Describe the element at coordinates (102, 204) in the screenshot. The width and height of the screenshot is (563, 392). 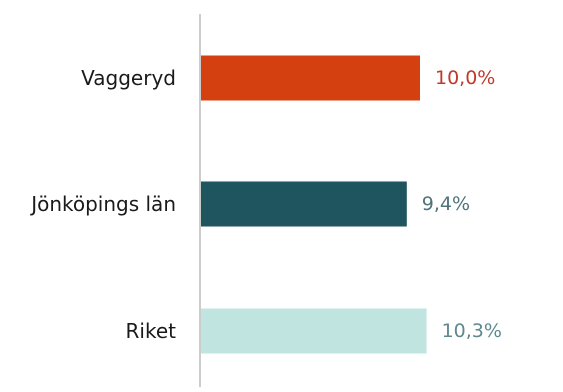
I see `category-label: Jönköpings län` at that location.